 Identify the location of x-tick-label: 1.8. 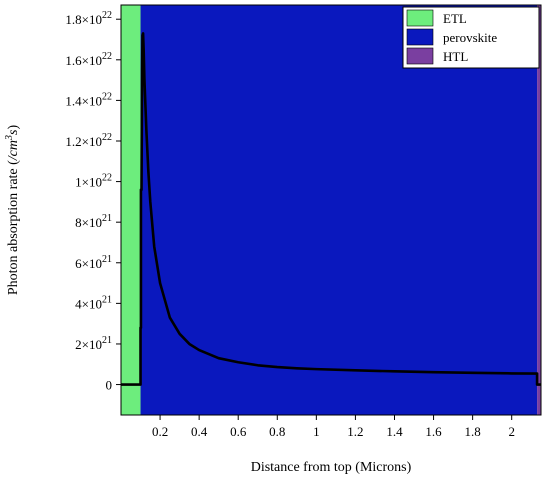
(473, 431).